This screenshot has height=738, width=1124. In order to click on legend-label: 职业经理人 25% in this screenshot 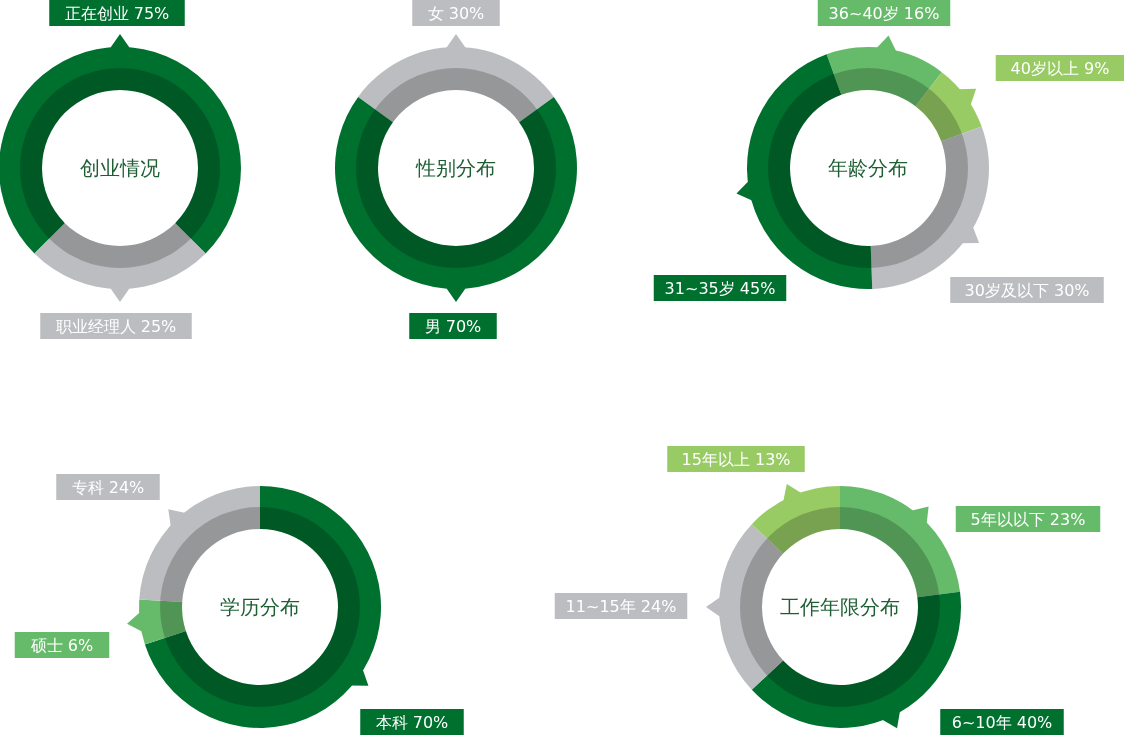, I will do `click(116, 326)`.